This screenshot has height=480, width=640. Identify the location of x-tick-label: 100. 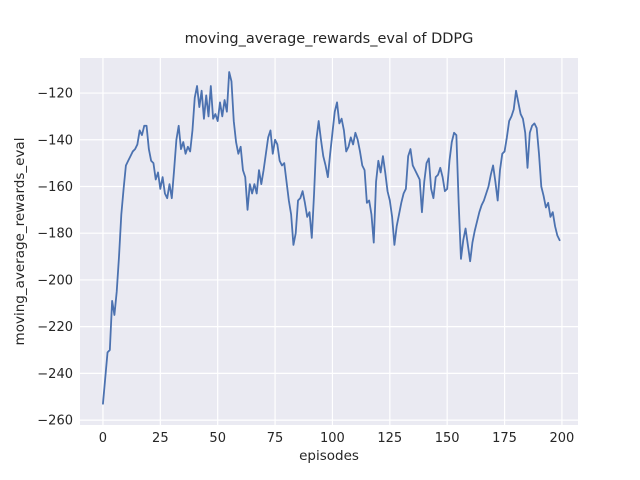
(332, 438).